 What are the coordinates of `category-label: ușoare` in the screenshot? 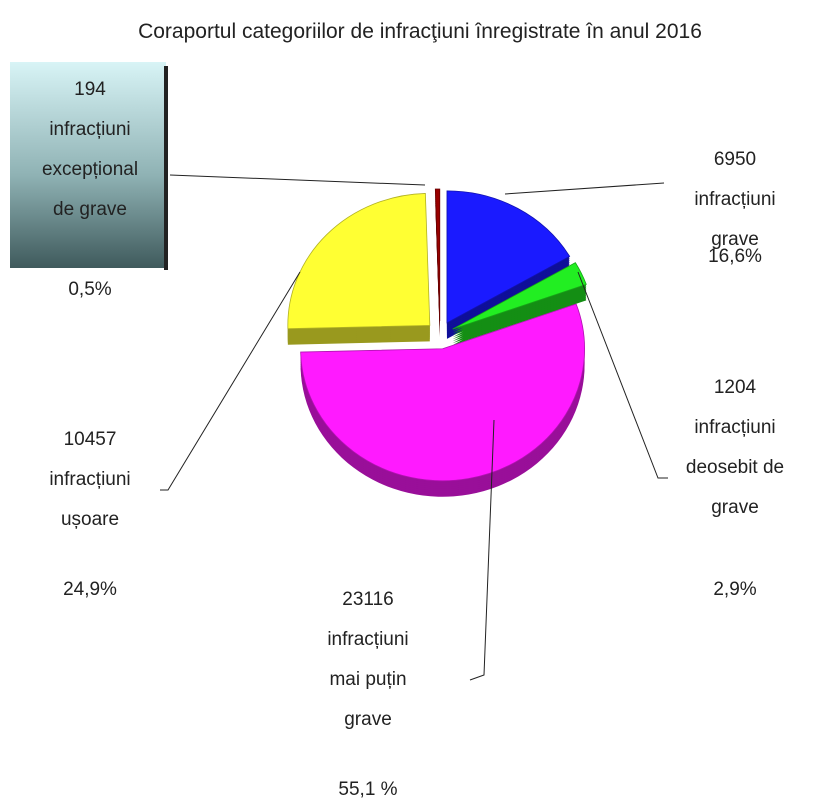 It's located at (90, 519).